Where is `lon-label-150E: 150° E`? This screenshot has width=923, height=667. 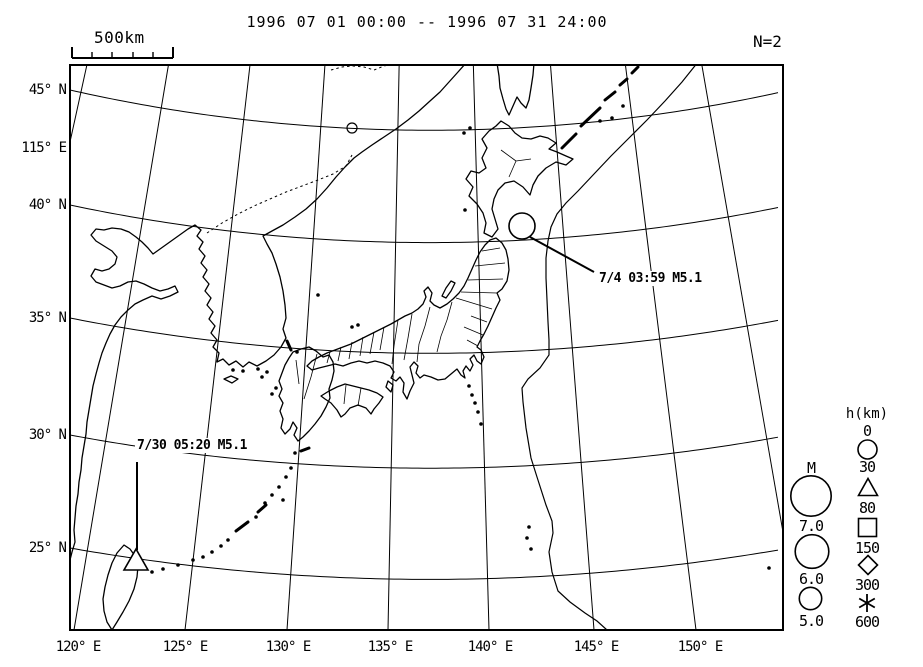 lon-label-150E: 150° E is located at coordinates (700, 647).